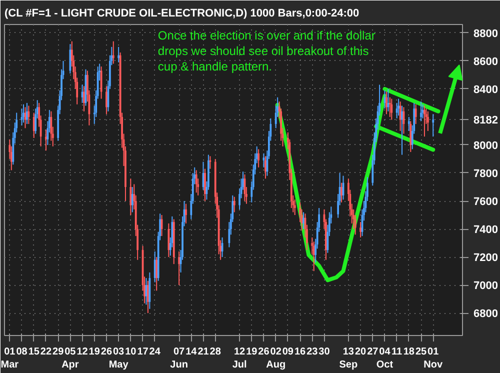  I want to click on x-tick-label: 14, so click(192, 352).